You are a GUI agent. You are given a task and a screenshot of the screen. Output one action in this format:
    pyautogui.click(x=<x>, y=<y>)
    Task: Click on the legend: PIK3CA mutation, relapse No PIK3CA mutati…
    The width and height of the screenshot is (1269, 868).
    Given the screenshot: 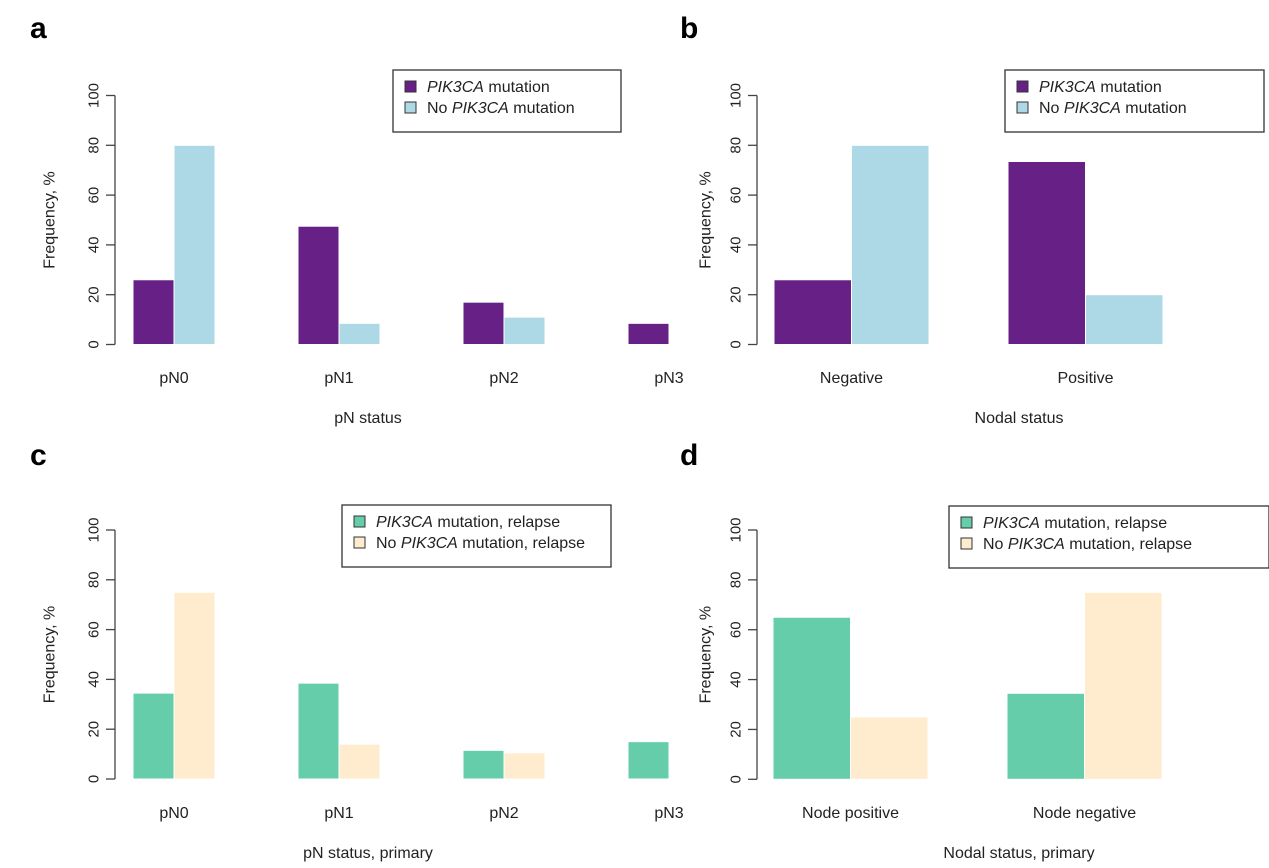 What is the action you would take?
    pyautogui.click(x=1108, y=537)
    